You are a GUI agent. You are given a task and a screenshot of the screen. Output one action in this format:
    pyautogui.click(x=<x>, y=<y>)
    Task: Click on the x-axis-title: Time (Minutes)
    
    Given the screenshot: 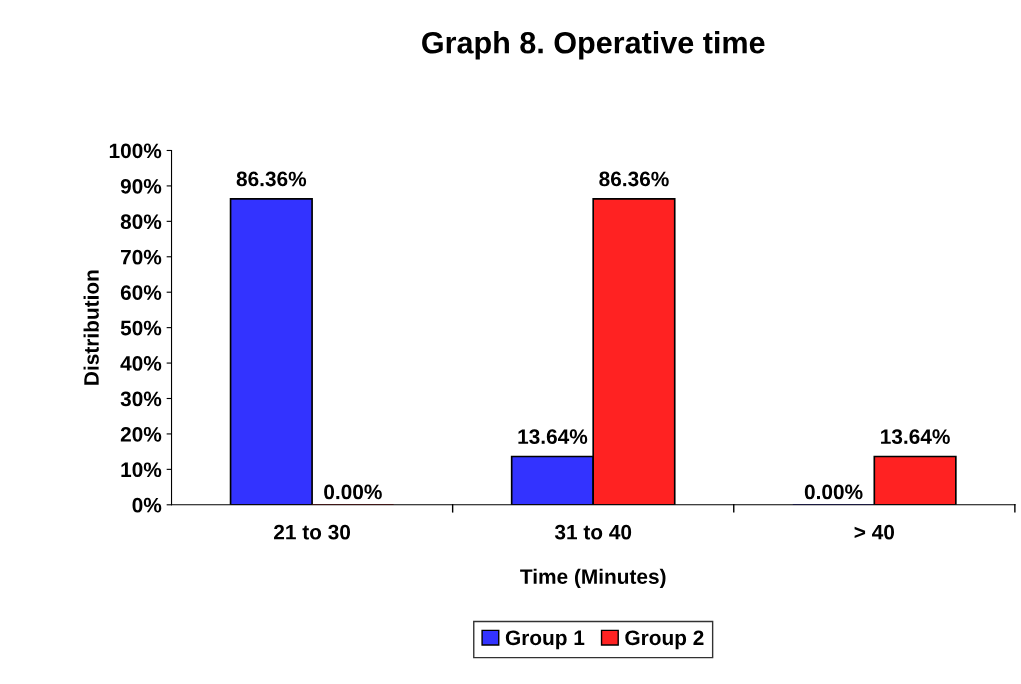 What is the action you would take?
    pyautogui.click(x=593, y=578)
    